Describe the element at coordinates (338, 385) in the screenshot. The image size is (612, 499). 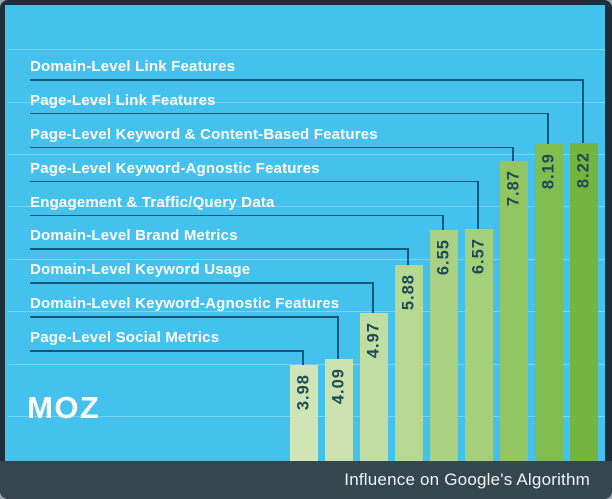
I see `bar-value-label: 4.09` at that location.